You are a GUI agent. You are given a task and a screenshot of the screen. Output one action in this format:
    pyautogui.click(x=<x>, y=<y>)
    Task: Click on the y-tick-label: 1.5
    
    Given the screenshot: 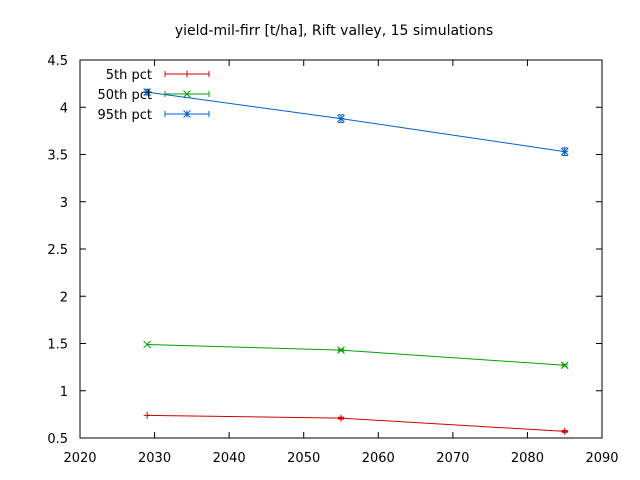 What is the action you would take?
    pyautogui.click(x=57, y=345)
    